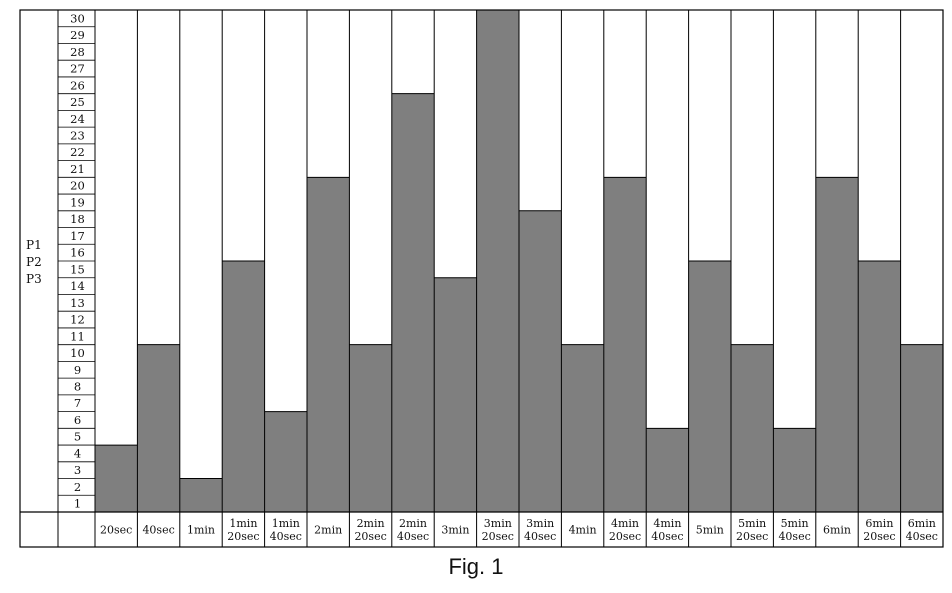 The width and height of the screenshot is (952, 593). What do you see at coordinates (77, 186) in the screenshot?
I see `y-tick-label: 20` at bounding box center [77, 186].